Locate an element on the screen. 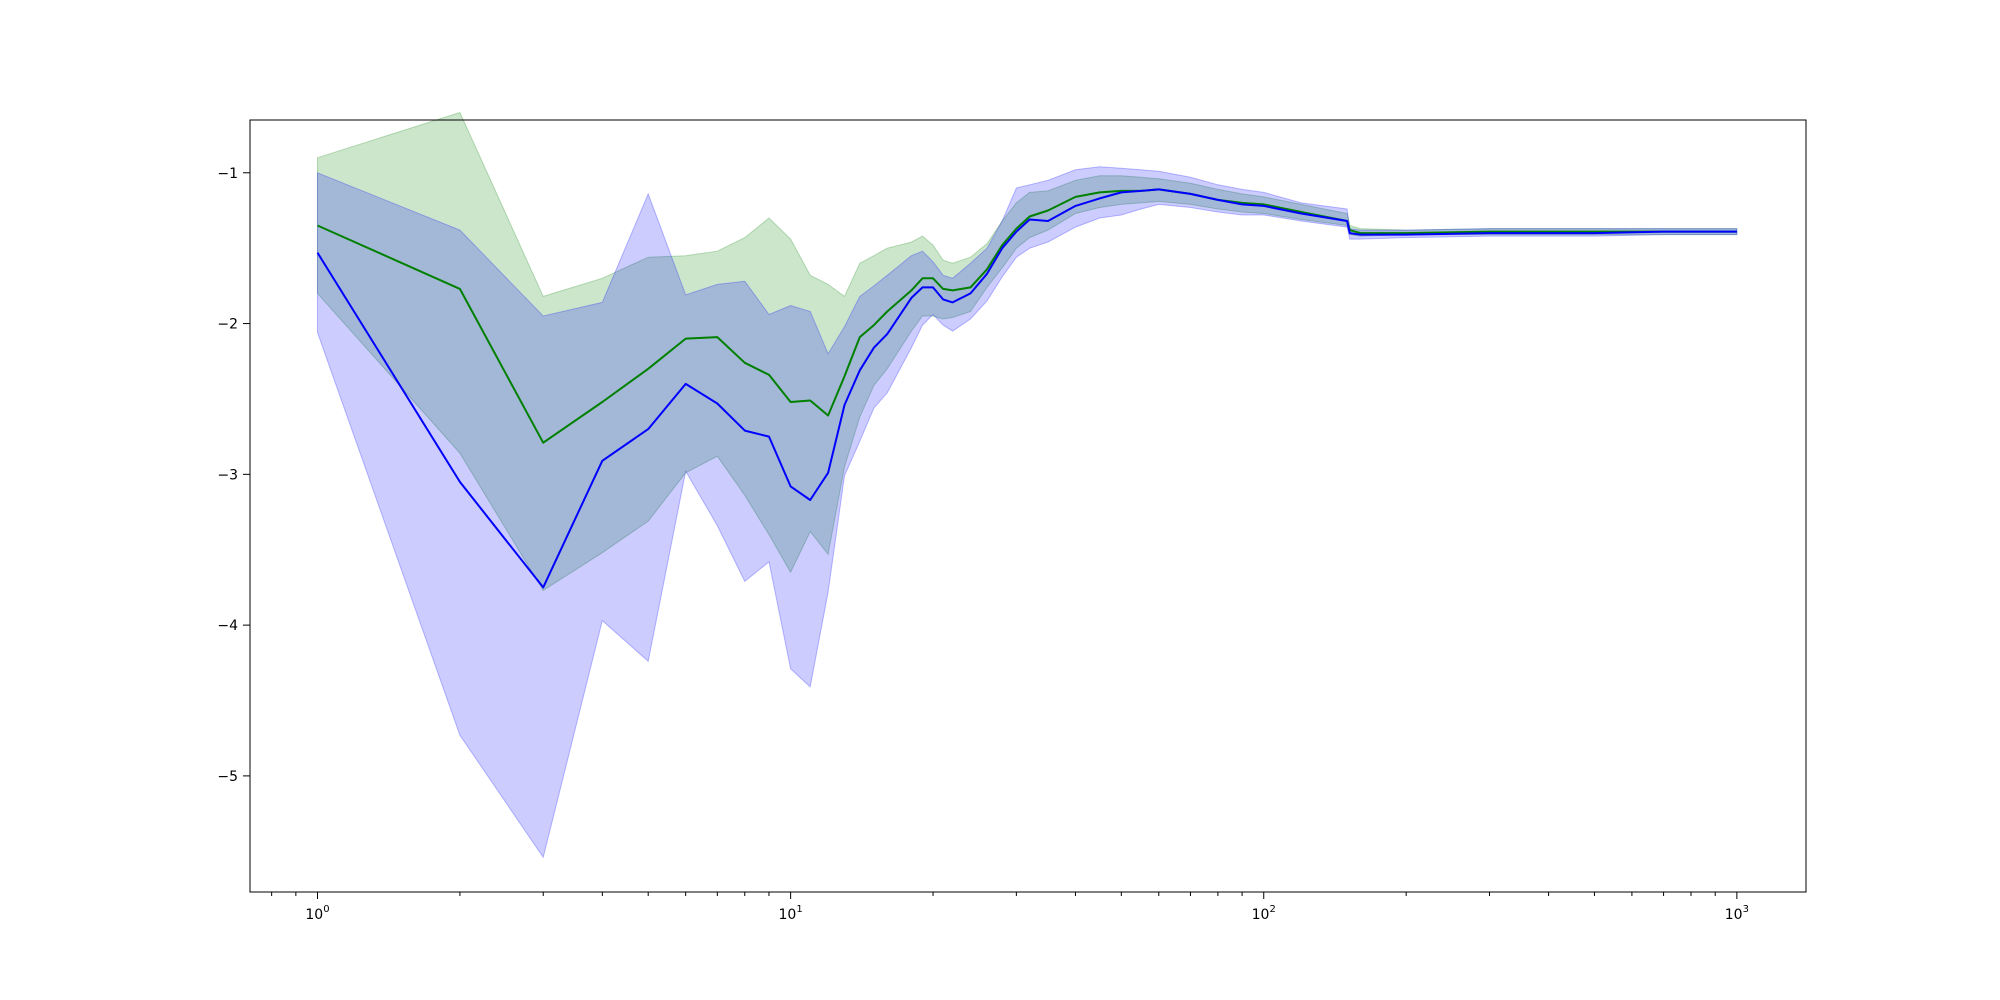  y-tick-label: −1 is located at coordinates (227, 174).